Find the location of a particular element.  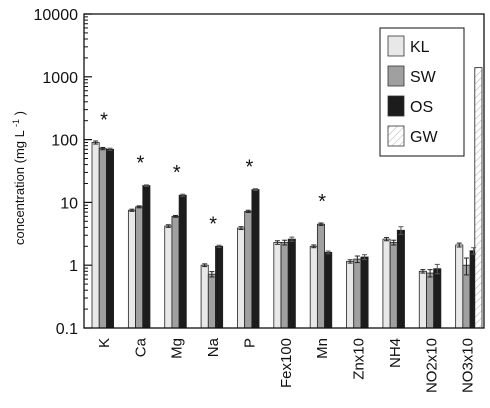

bar-sw-nh4 is located at coordinates (393, 285).